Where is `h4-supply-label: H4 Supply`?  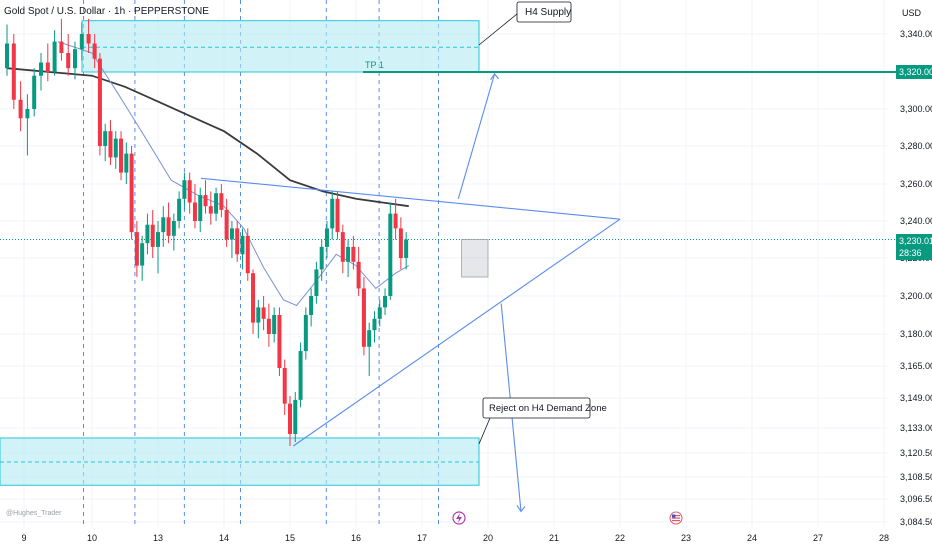
h4-supply-label: H4 Supply is located at coordinates (548, 12).